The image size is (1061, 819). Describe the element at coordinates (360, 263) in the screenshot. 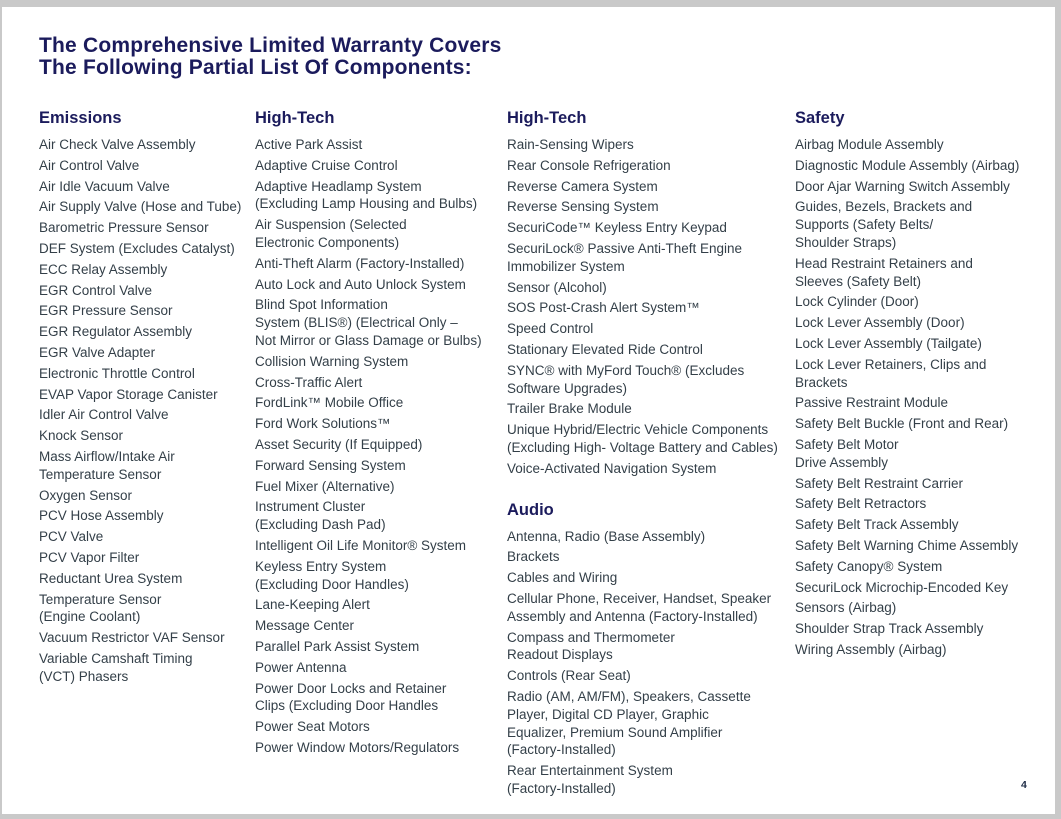

I see `list-item: Anti-Theft Alarm (Factory-Installed)` at that location.